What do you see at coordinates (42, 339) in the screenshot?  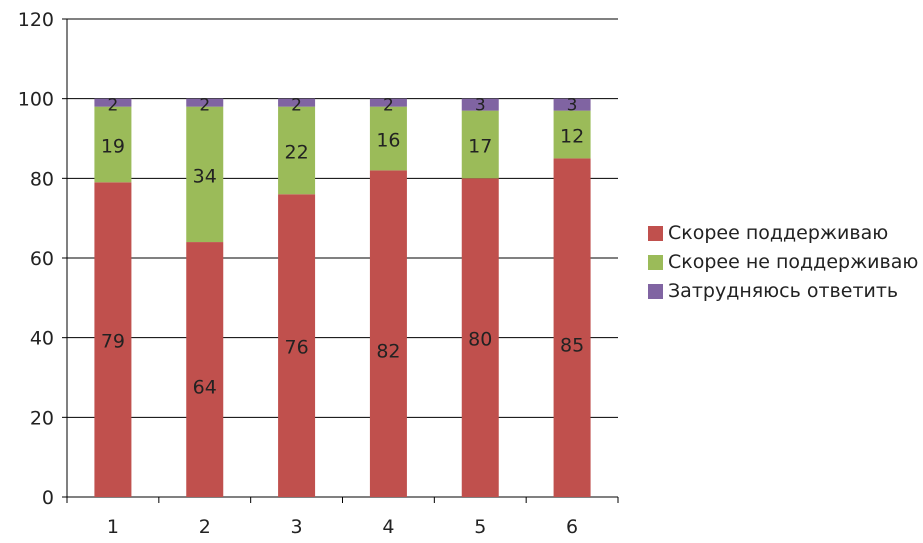 I see `y-tick-label-40: 40` at bounding box center [42, 339].